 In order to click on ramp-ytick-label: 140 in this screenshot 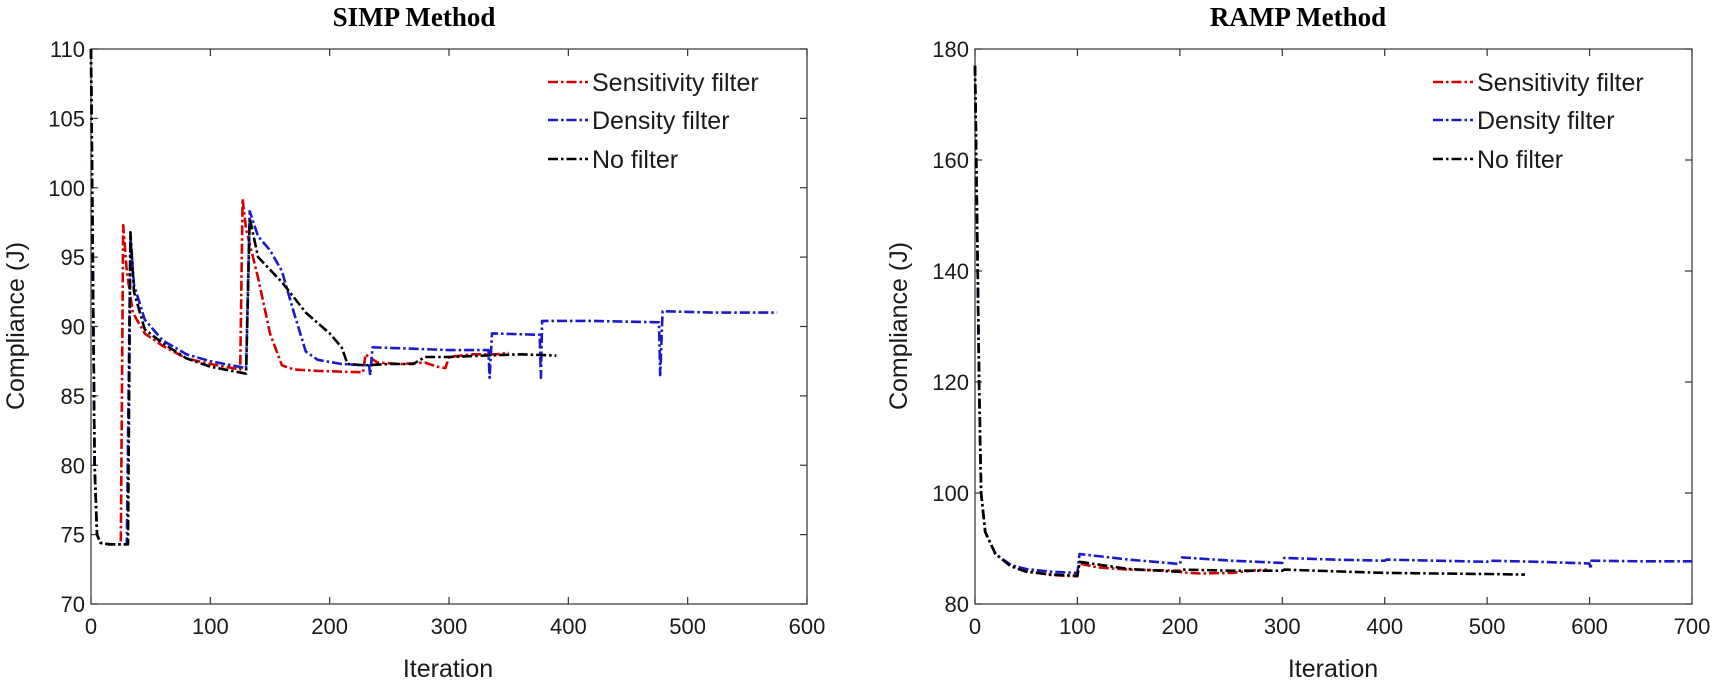, I will do `click(950, 271)`.